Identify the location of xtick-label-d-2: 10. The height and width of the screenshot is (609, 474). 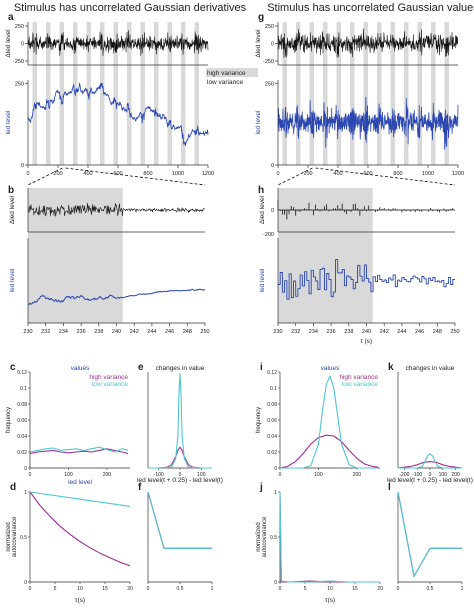
(80, 589).